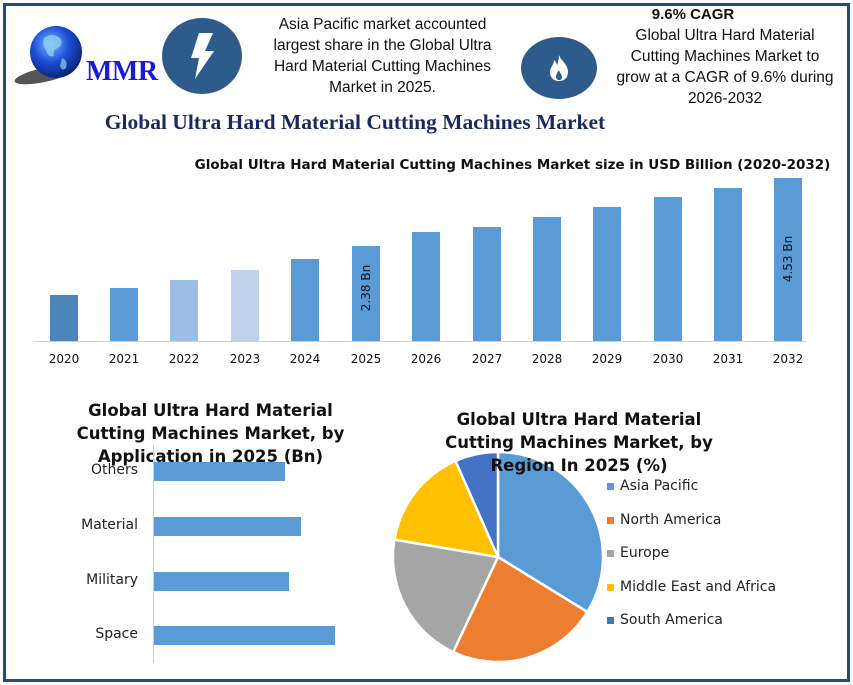 The height and width of the screenshot is (685, 853). I want to click on info-line: 2026-2032, so click(725, 98).